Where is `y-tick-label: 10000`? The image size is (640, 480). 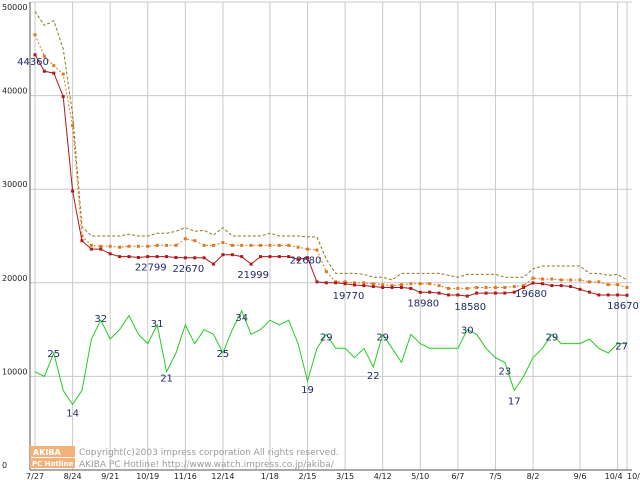
y-tick-label: 10000 is located at coordinates (14, 371).